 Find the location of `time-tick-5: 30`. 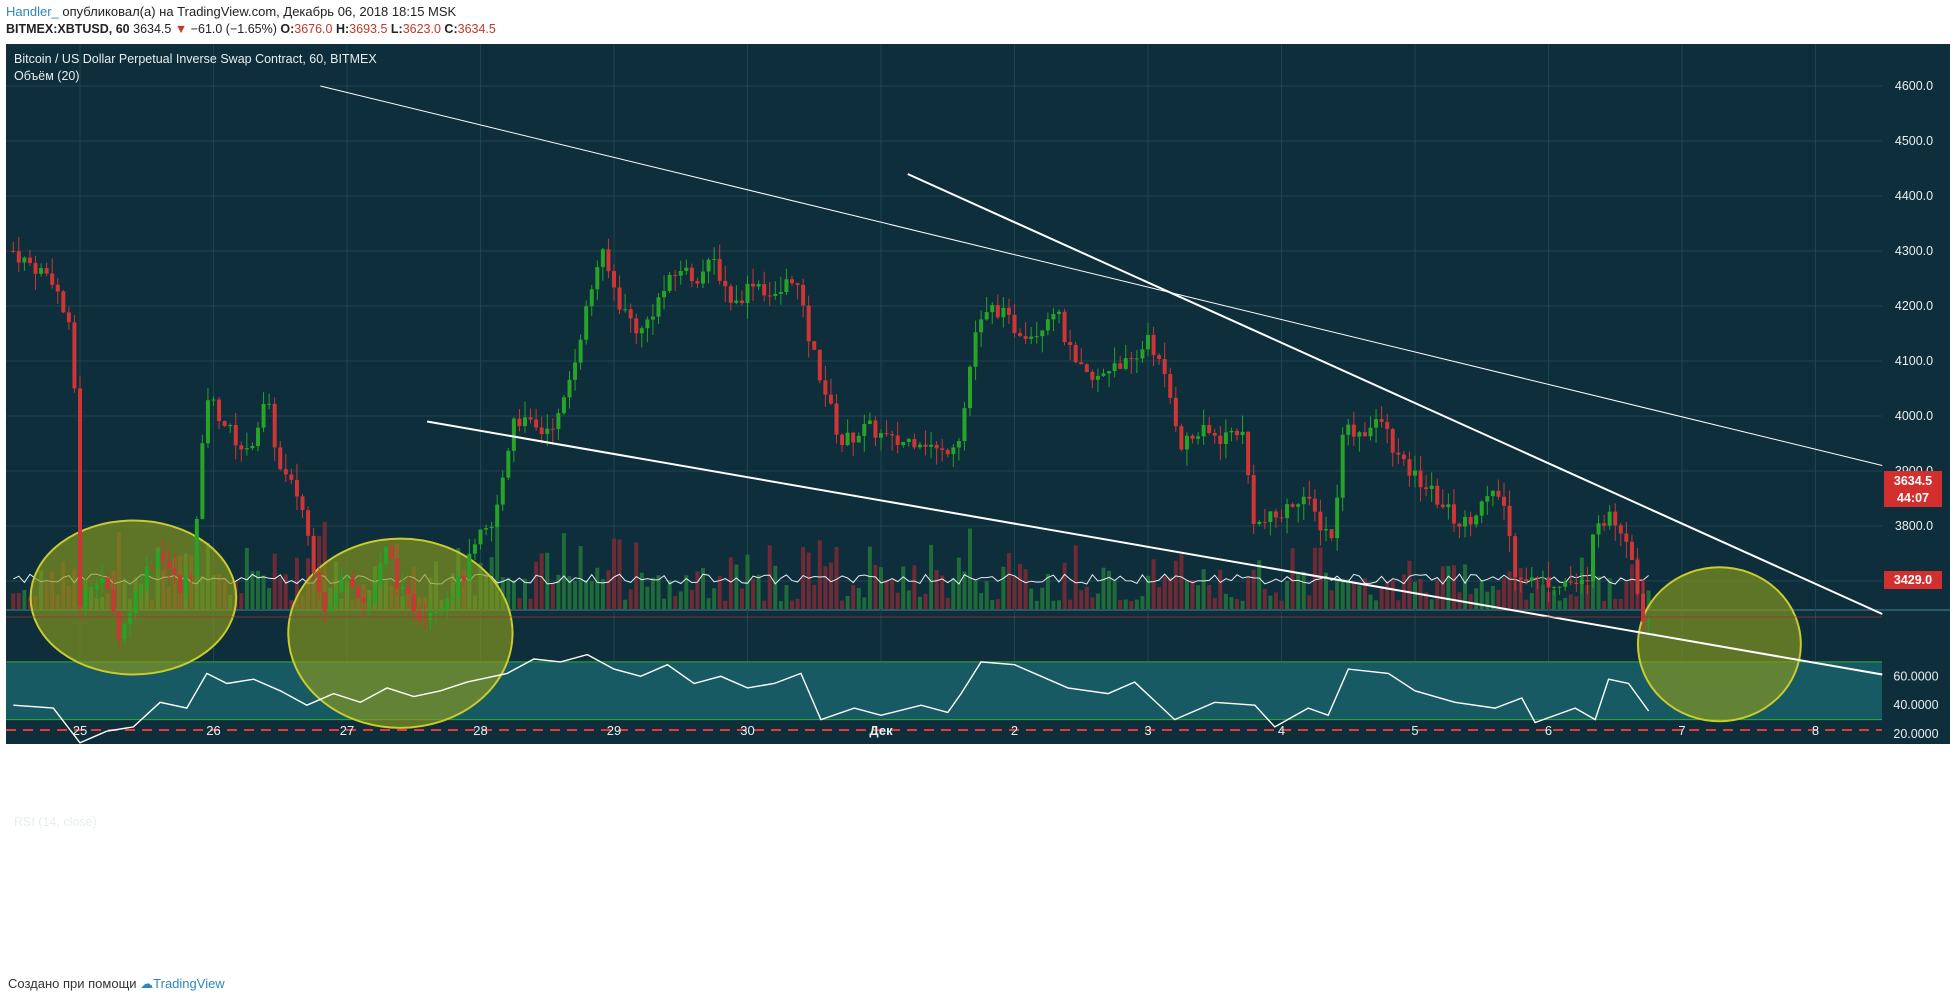

time-tick-5: 30 is located at coordinates (747, 730).